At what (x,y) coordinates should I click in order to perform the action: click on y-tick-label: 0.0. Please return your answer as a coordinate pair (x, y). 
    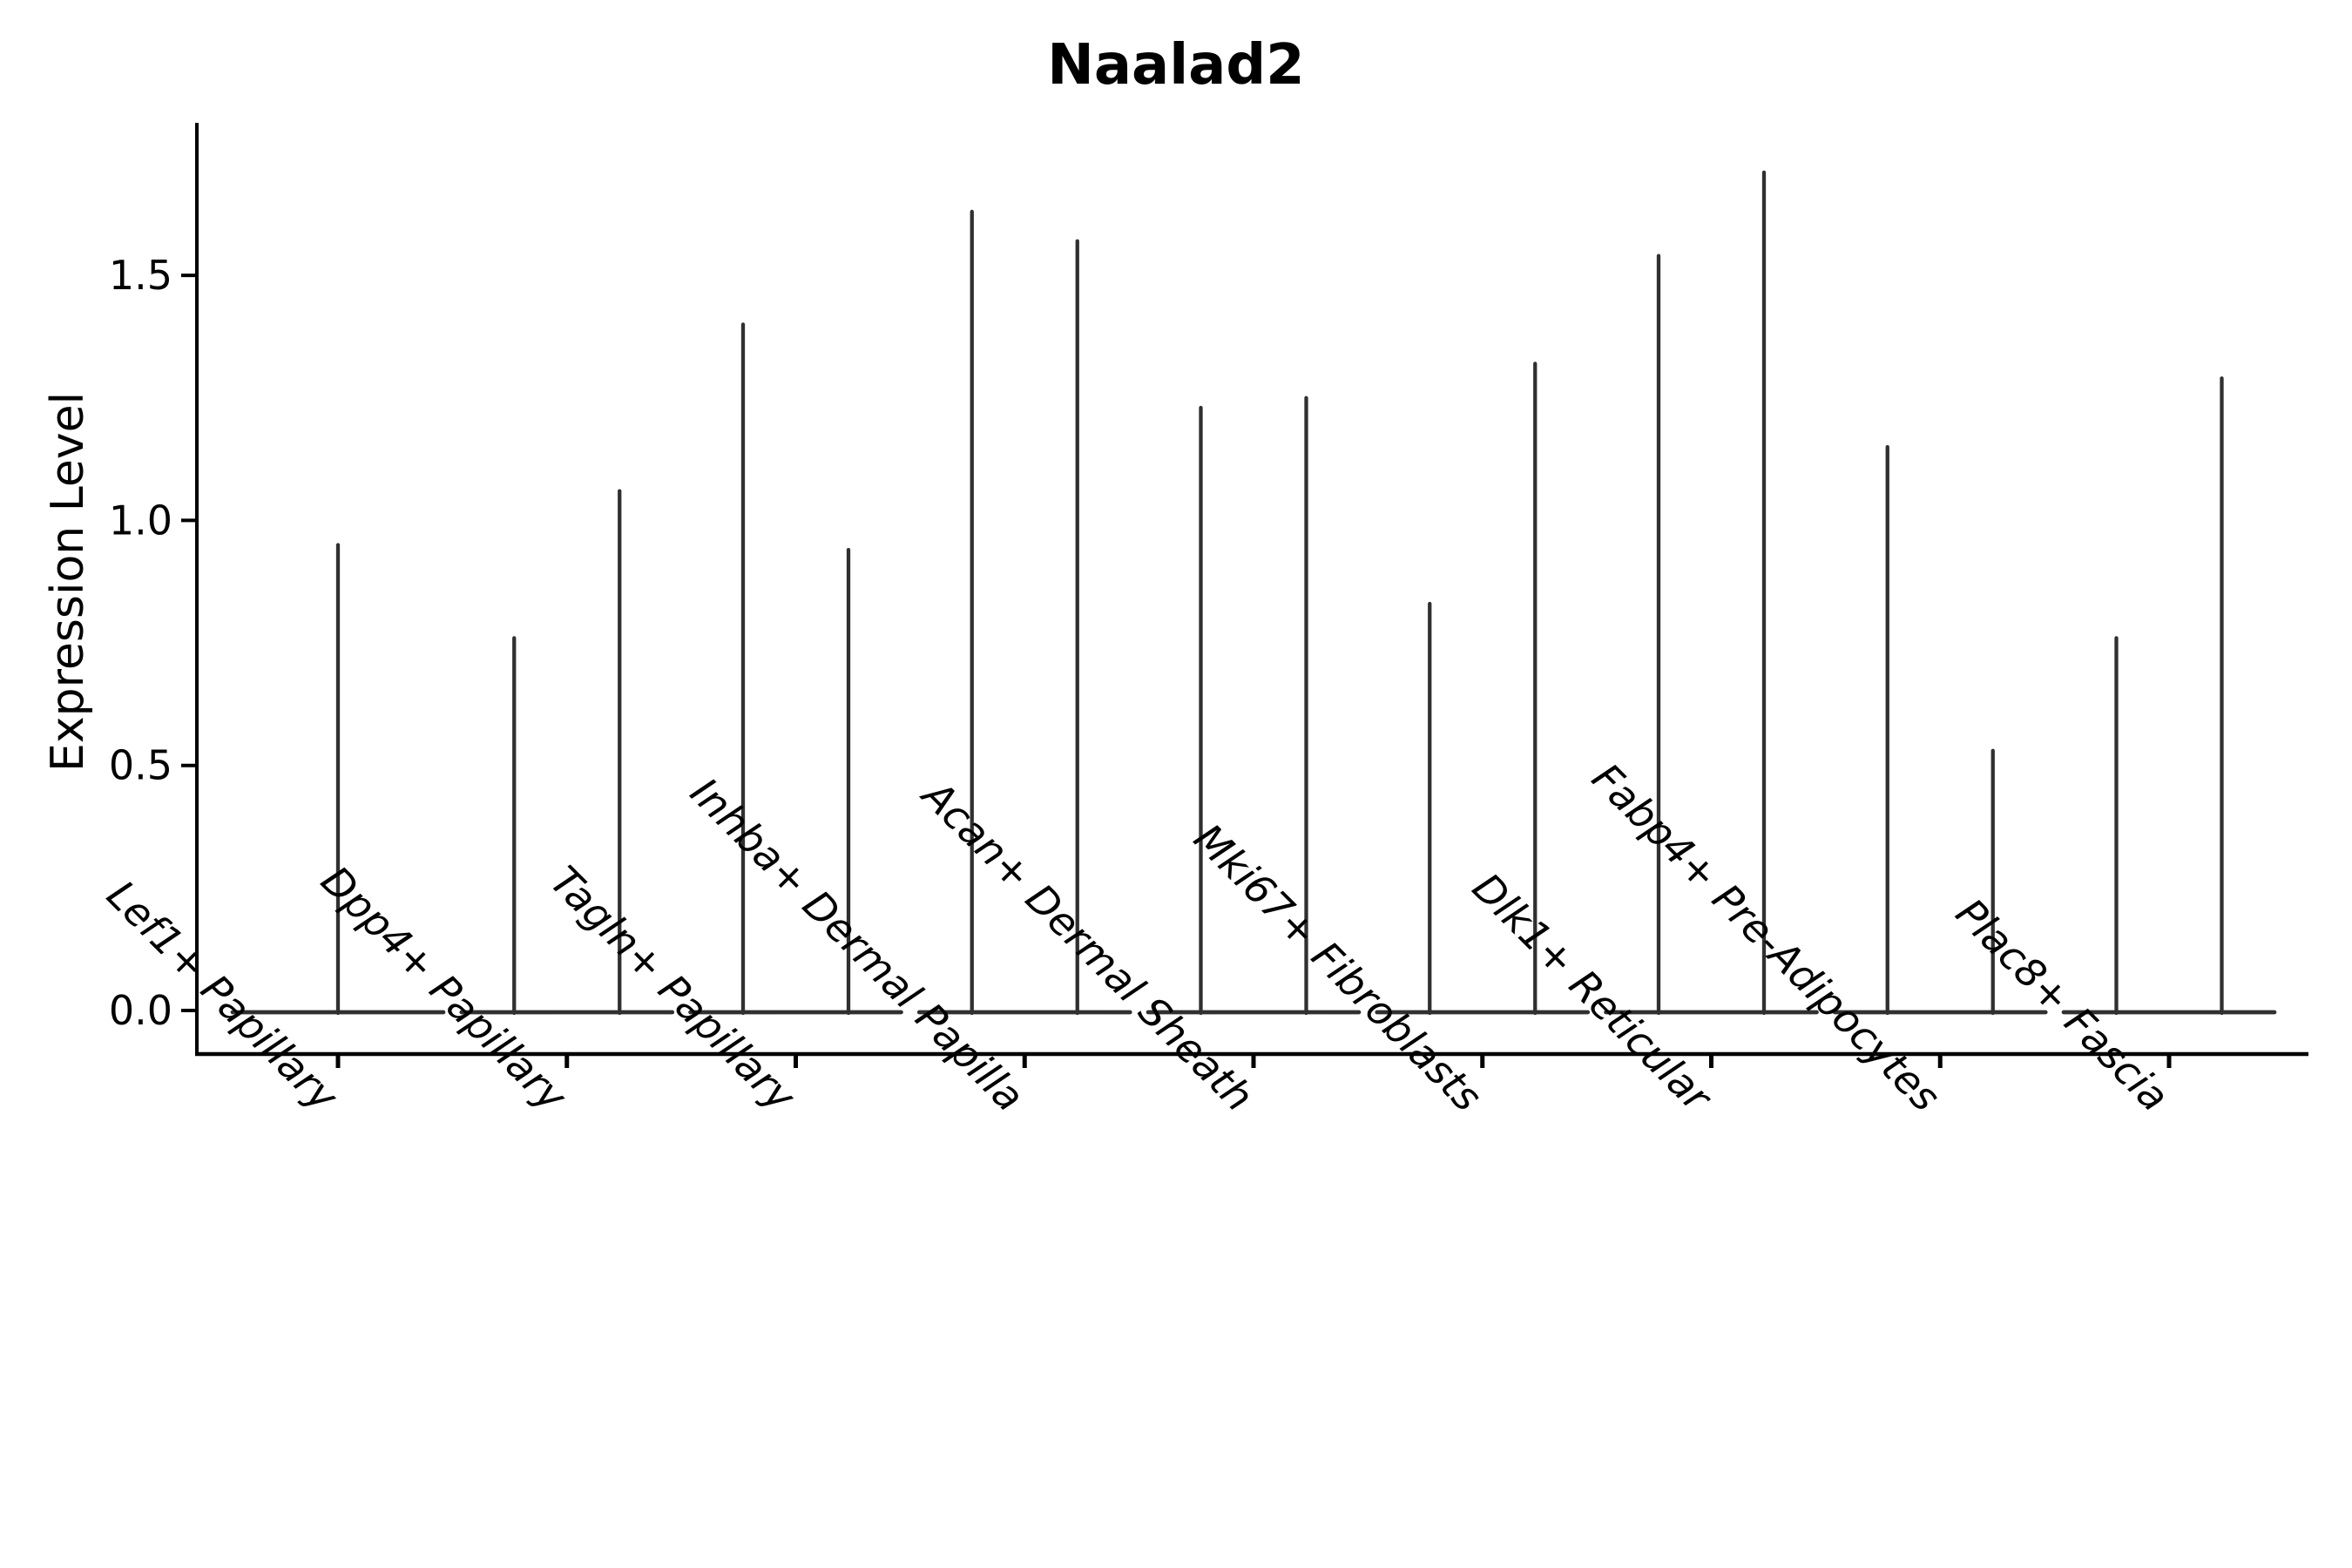
    Looking at the image, I should click on (140, 1011).